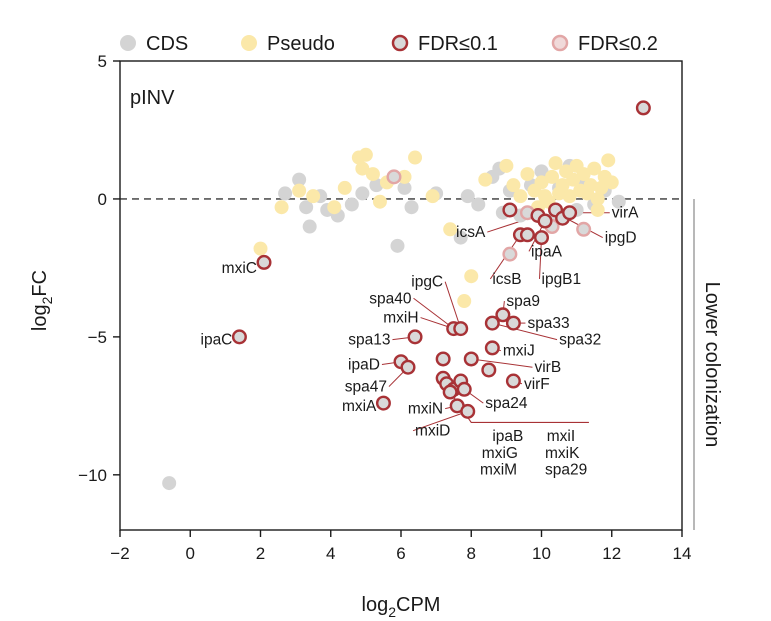 The height and width of the screenshot is (621, 771). Describe the element at coordinates (618, 44) in the screenshot. I see `legend-label-fdr2: FDR≤0.2` at that location.